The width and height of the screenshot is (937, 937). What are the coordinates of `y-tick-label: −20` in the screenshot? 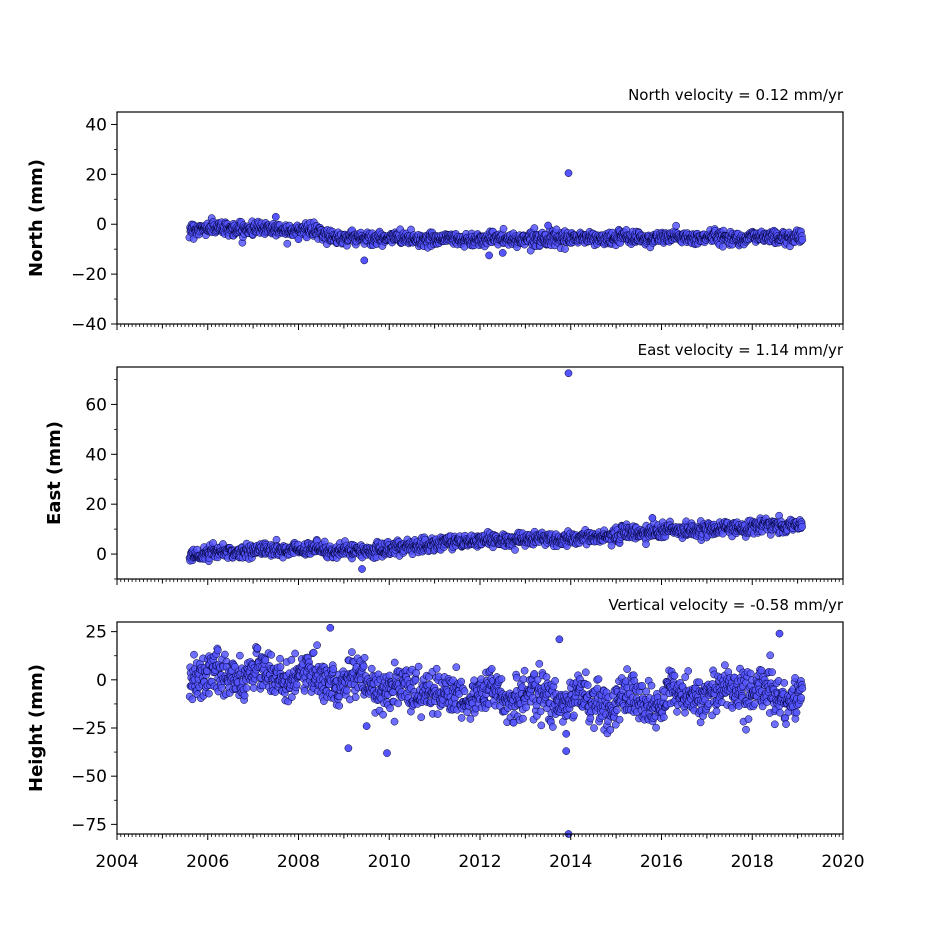 It's located at (89, 275).